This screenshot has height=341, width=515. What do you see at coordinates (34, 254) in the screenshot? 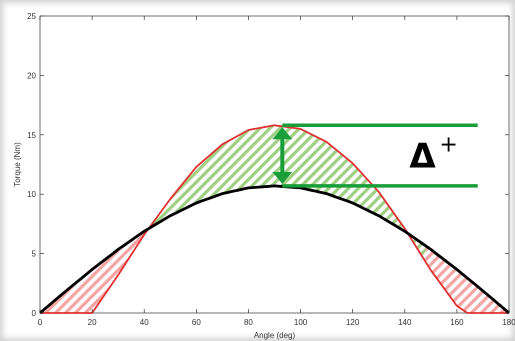
I see `y-tick-label: 5` at bounding box center [34, 254].